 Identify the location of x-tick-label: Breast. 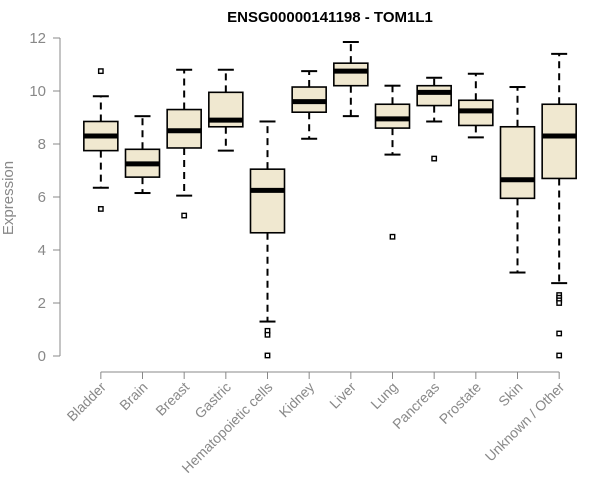
(172, 399).